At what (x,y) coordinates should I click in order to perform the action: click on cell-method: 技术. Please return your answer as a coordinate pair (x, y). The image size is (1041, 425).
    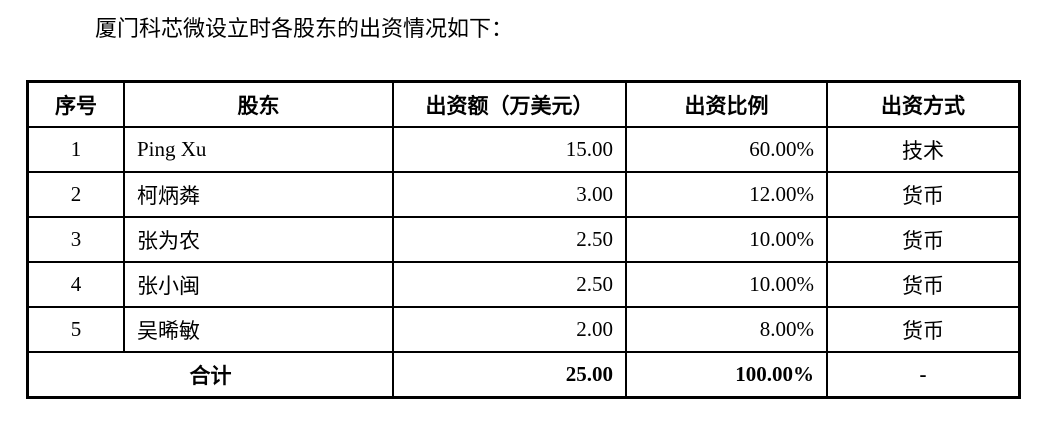
    Looking at the image, I should click on (923, 149).